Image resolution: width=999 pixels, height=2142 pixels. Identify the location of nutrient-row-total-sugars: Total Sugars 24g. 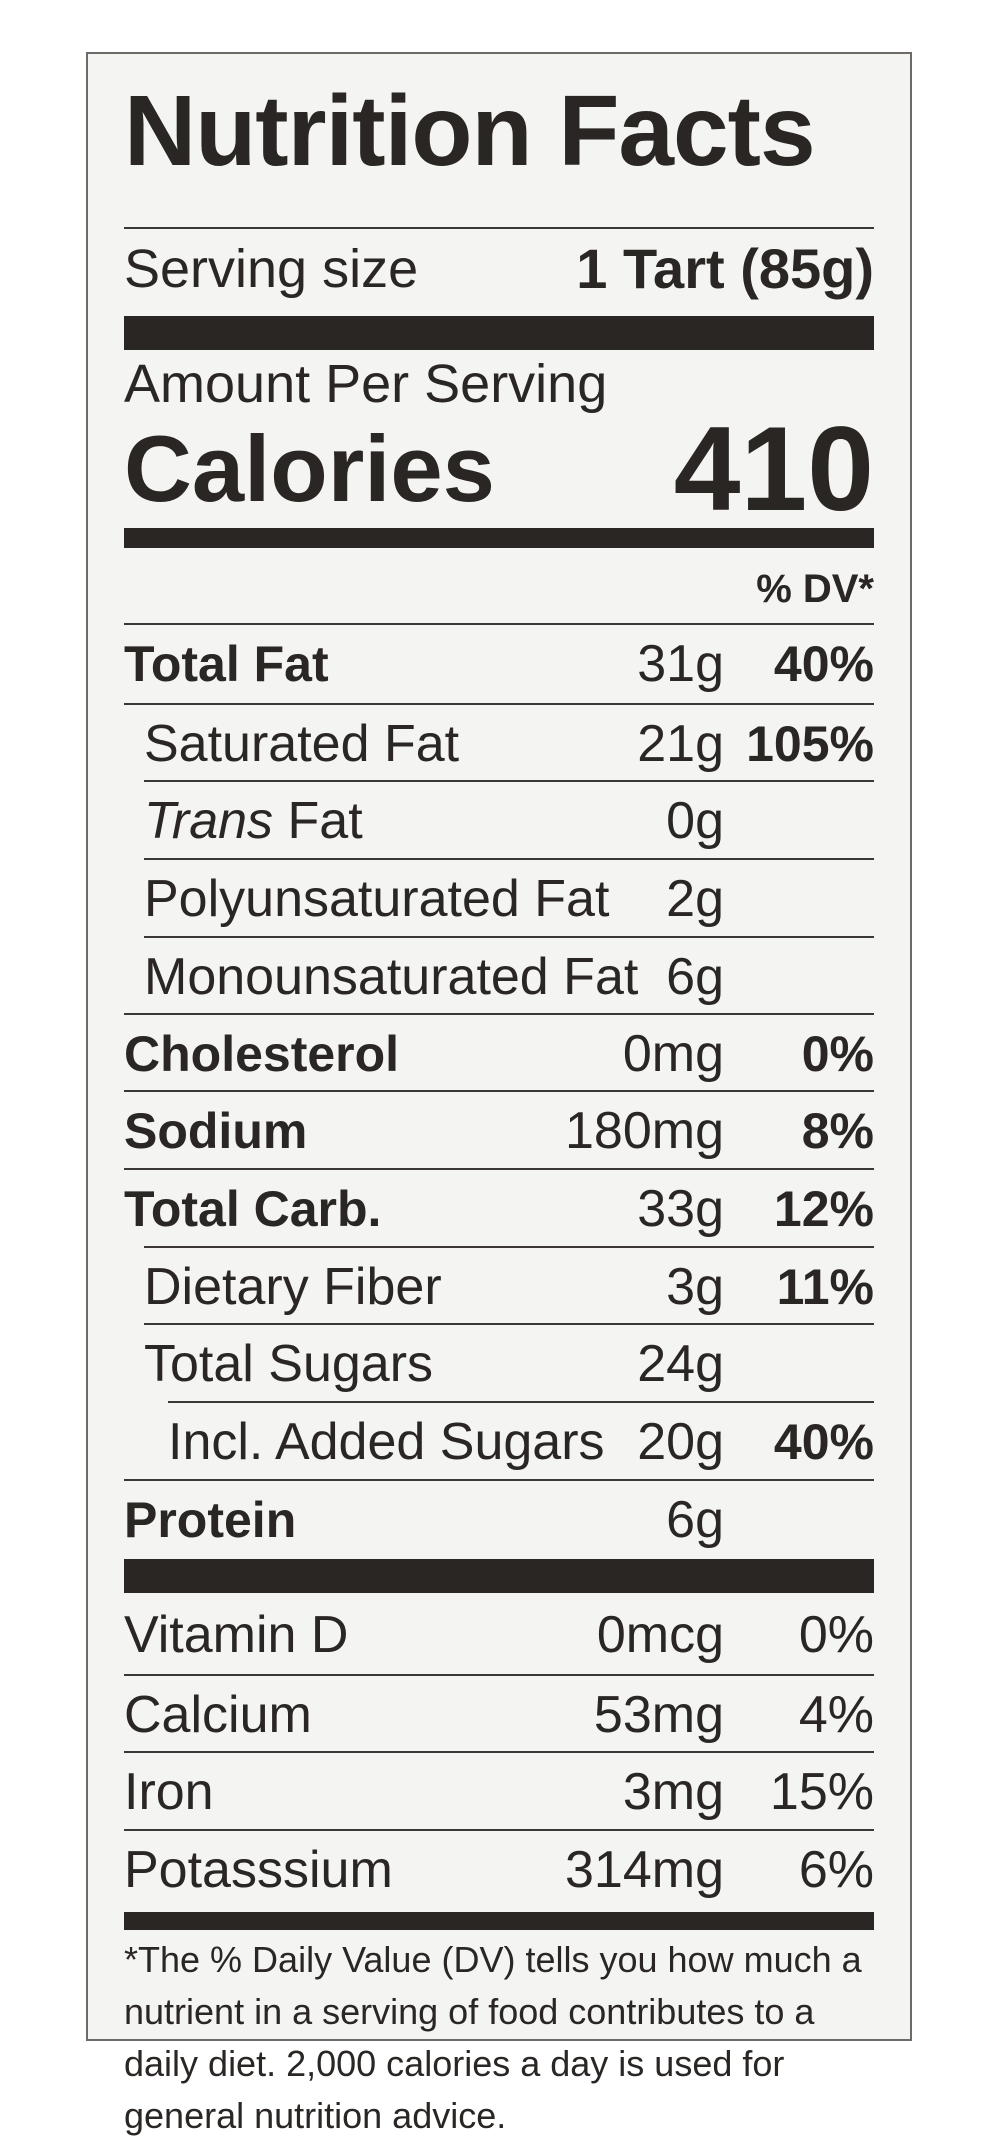
(499, 1364).